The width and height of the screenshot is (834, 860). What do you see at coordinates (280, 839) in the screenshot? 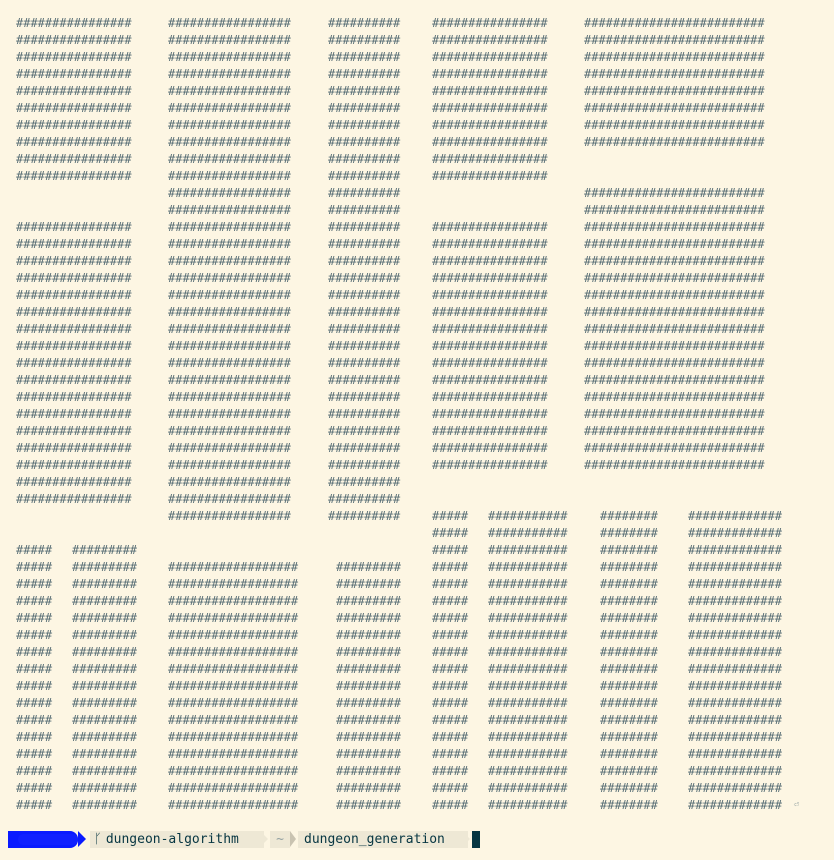
I see `home-segment: ~` at bounding box center [280, 839].